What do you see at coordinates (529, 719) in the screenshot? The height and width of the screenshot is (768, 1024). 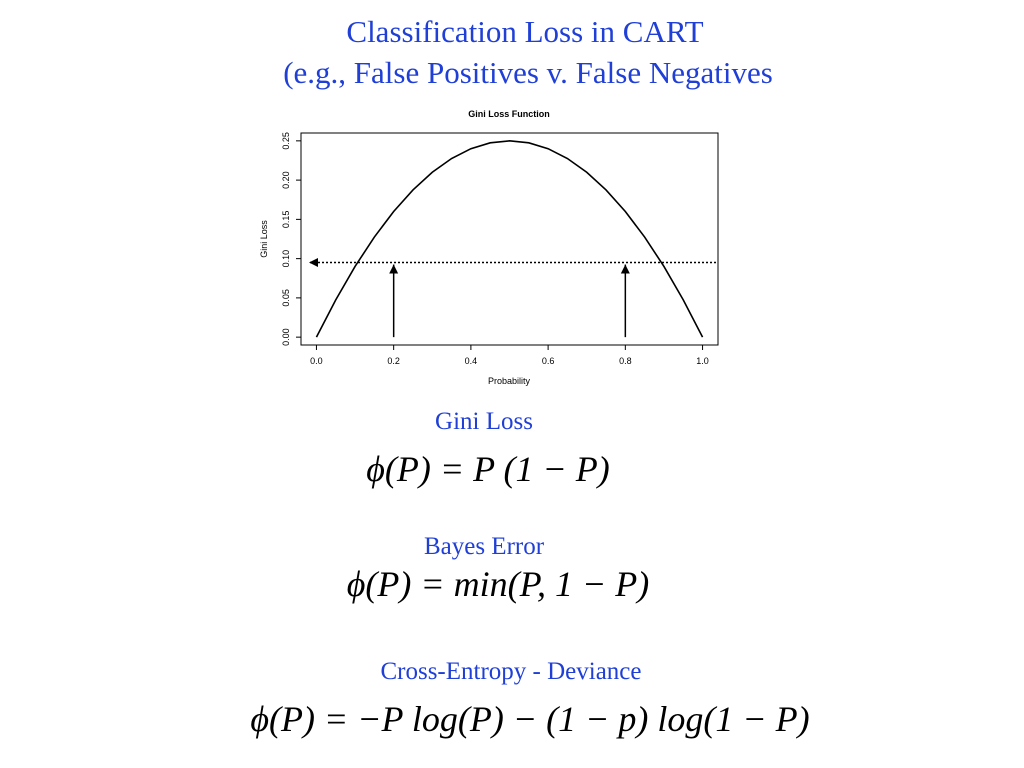 I see `formula: ϕ(P) = −P log(P) − (1 − p) log(1 − P)` at bounding box center [529, 719].